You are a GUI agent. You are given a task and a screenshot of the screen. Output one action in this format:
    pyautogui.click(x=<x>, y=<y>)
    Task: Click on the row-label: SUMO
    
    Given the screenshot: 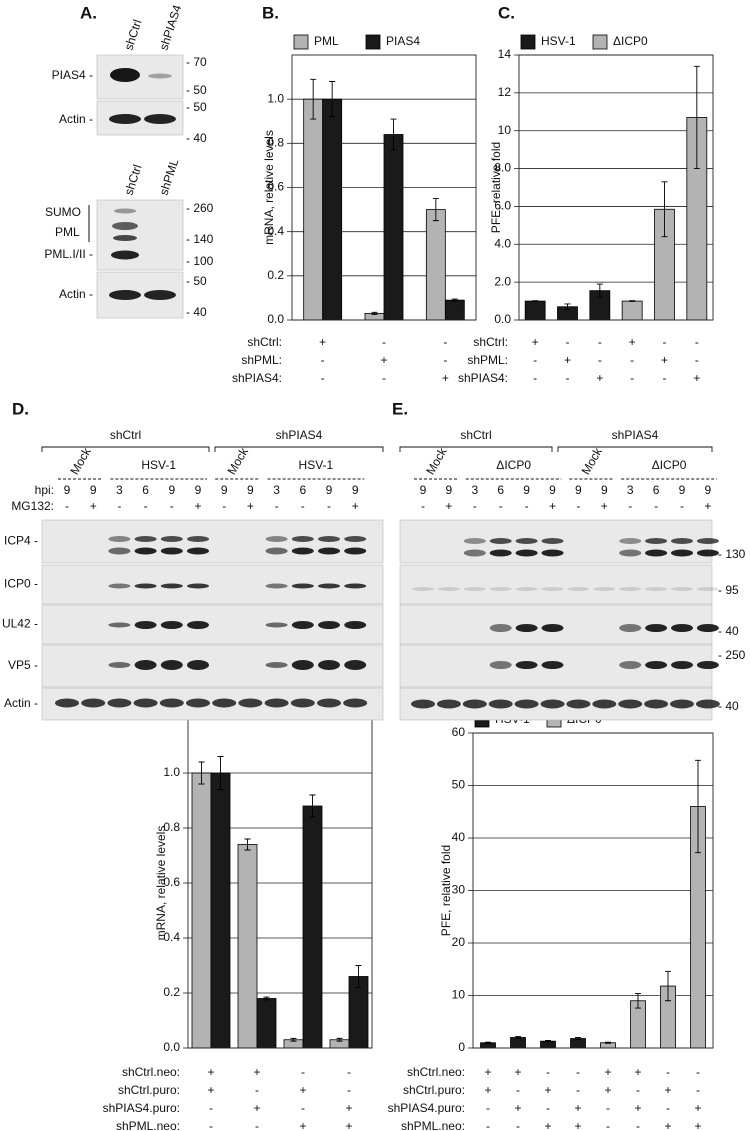 What is the action you would take?
    pyautogui.click(x=63, y=212)
    